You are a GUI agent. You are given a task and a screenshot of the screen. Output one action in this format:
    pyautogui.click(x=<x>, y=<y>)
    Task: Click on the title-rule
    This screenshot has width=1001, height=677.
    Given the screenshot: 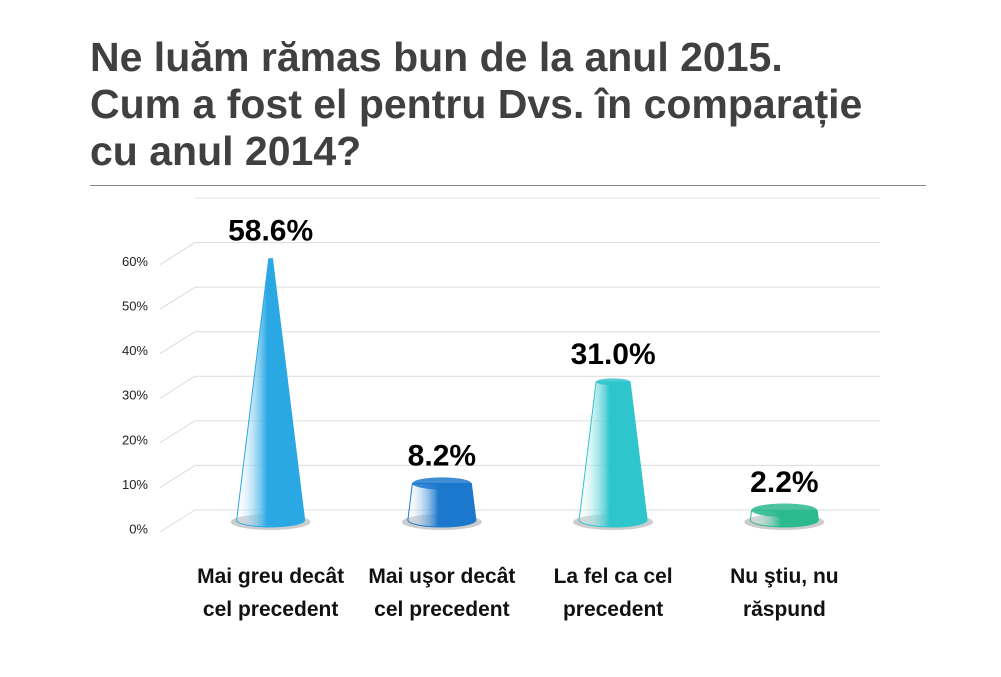 What is the action you would take?
    pyautogui.click(x=508, y=185)
    